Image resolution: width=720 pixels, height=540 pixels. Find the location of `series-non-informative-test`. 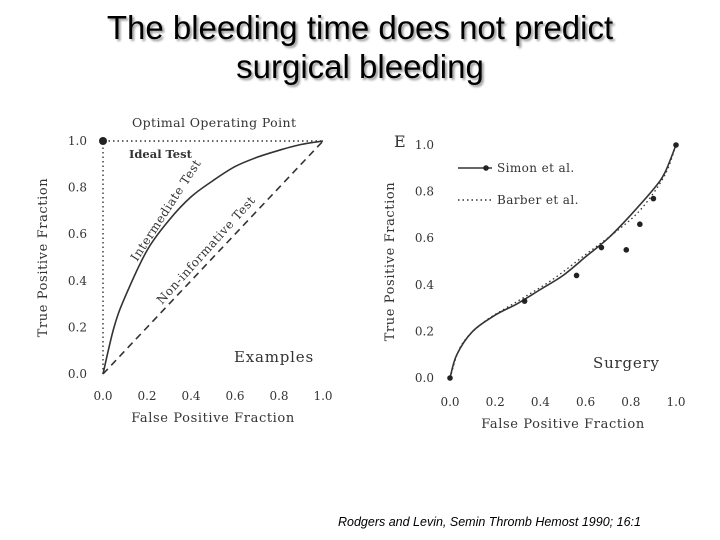

series-non-informative-test is located at coordinates (213, 257).